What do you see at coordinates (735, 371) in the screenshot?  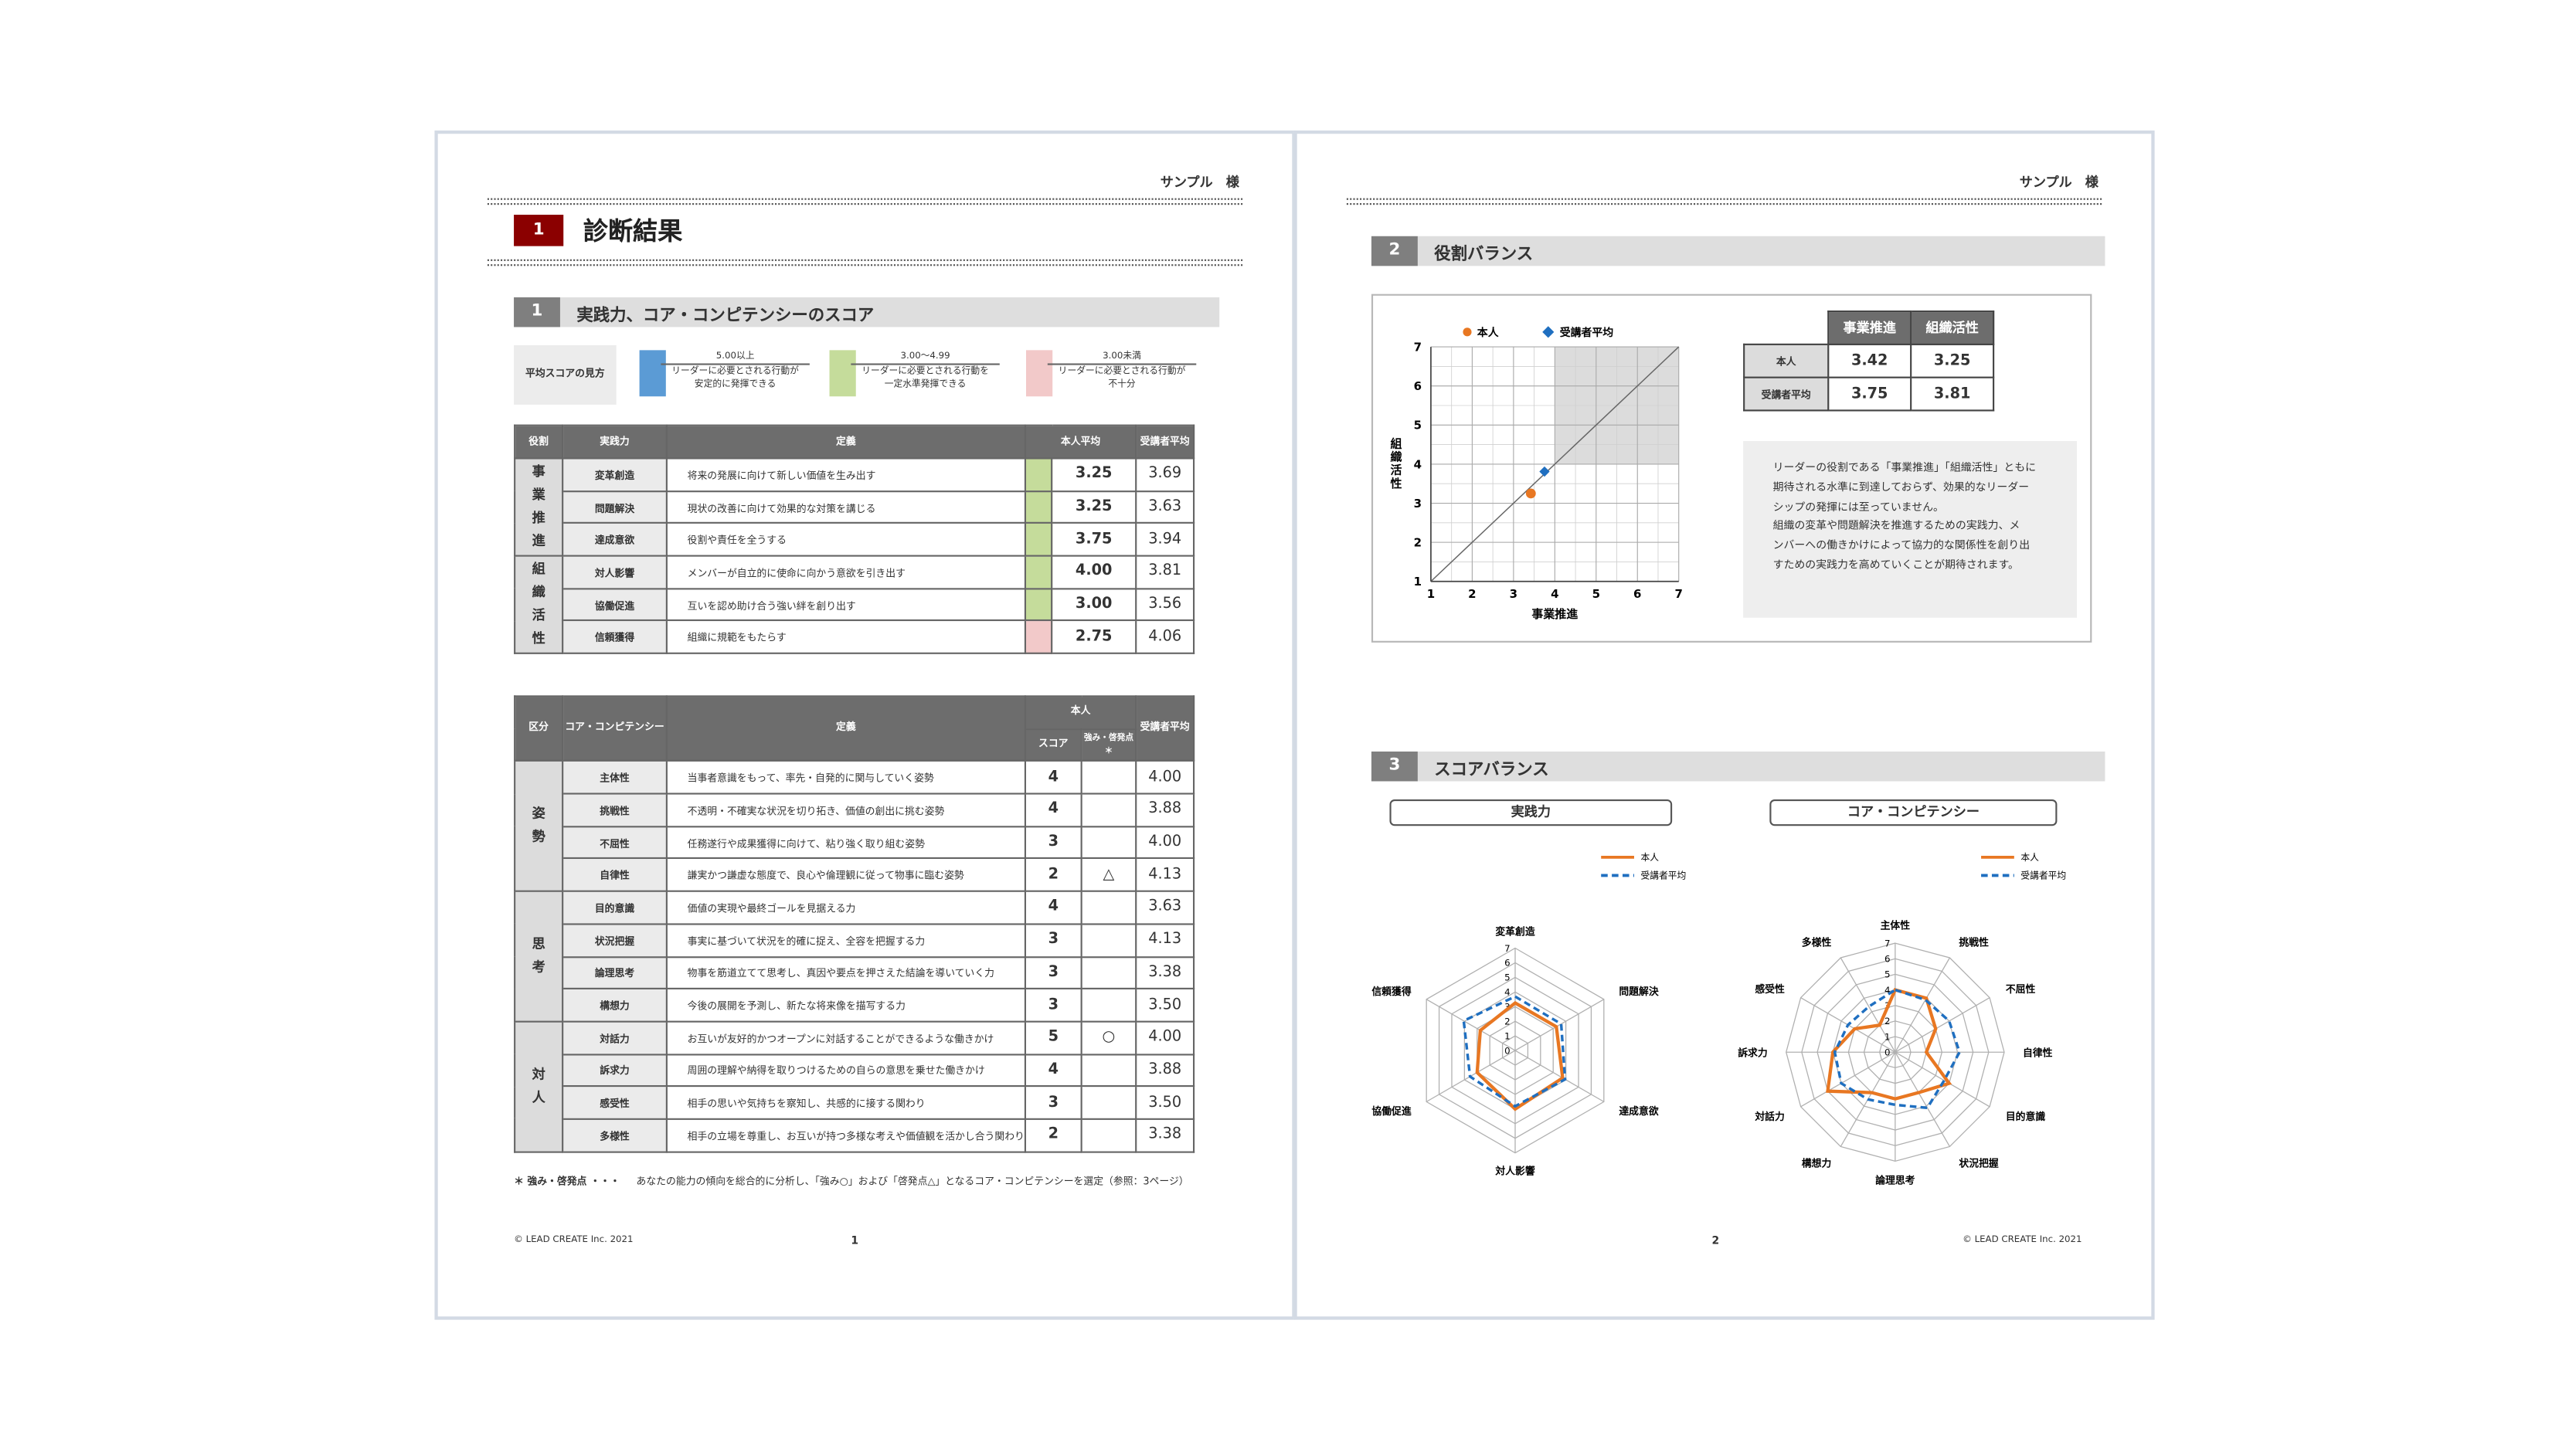 I see `legend-desc: リーダーに必要とされる行動が` at bounding box center [735, 371].